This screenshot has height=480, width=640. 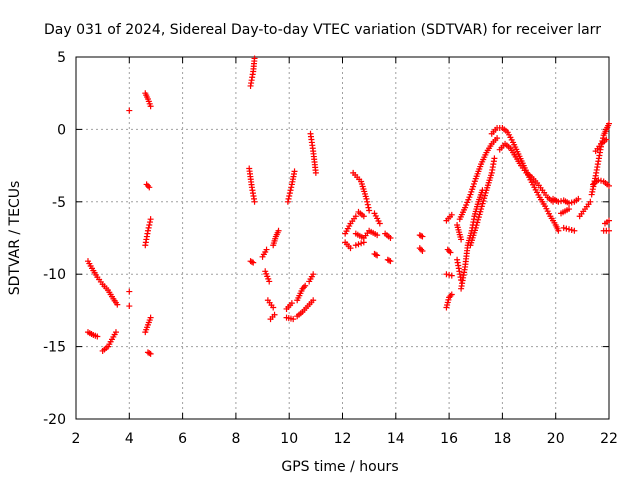 I want to click on x-tick-label: 4, so click(x=129, y=439).